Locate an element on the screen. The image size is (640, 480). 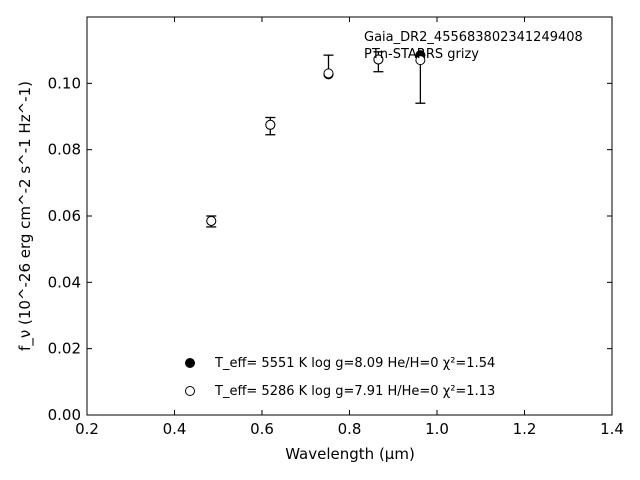
annotation-line-2: PTn-STARRS grizy is located at coordinates (421, 54).